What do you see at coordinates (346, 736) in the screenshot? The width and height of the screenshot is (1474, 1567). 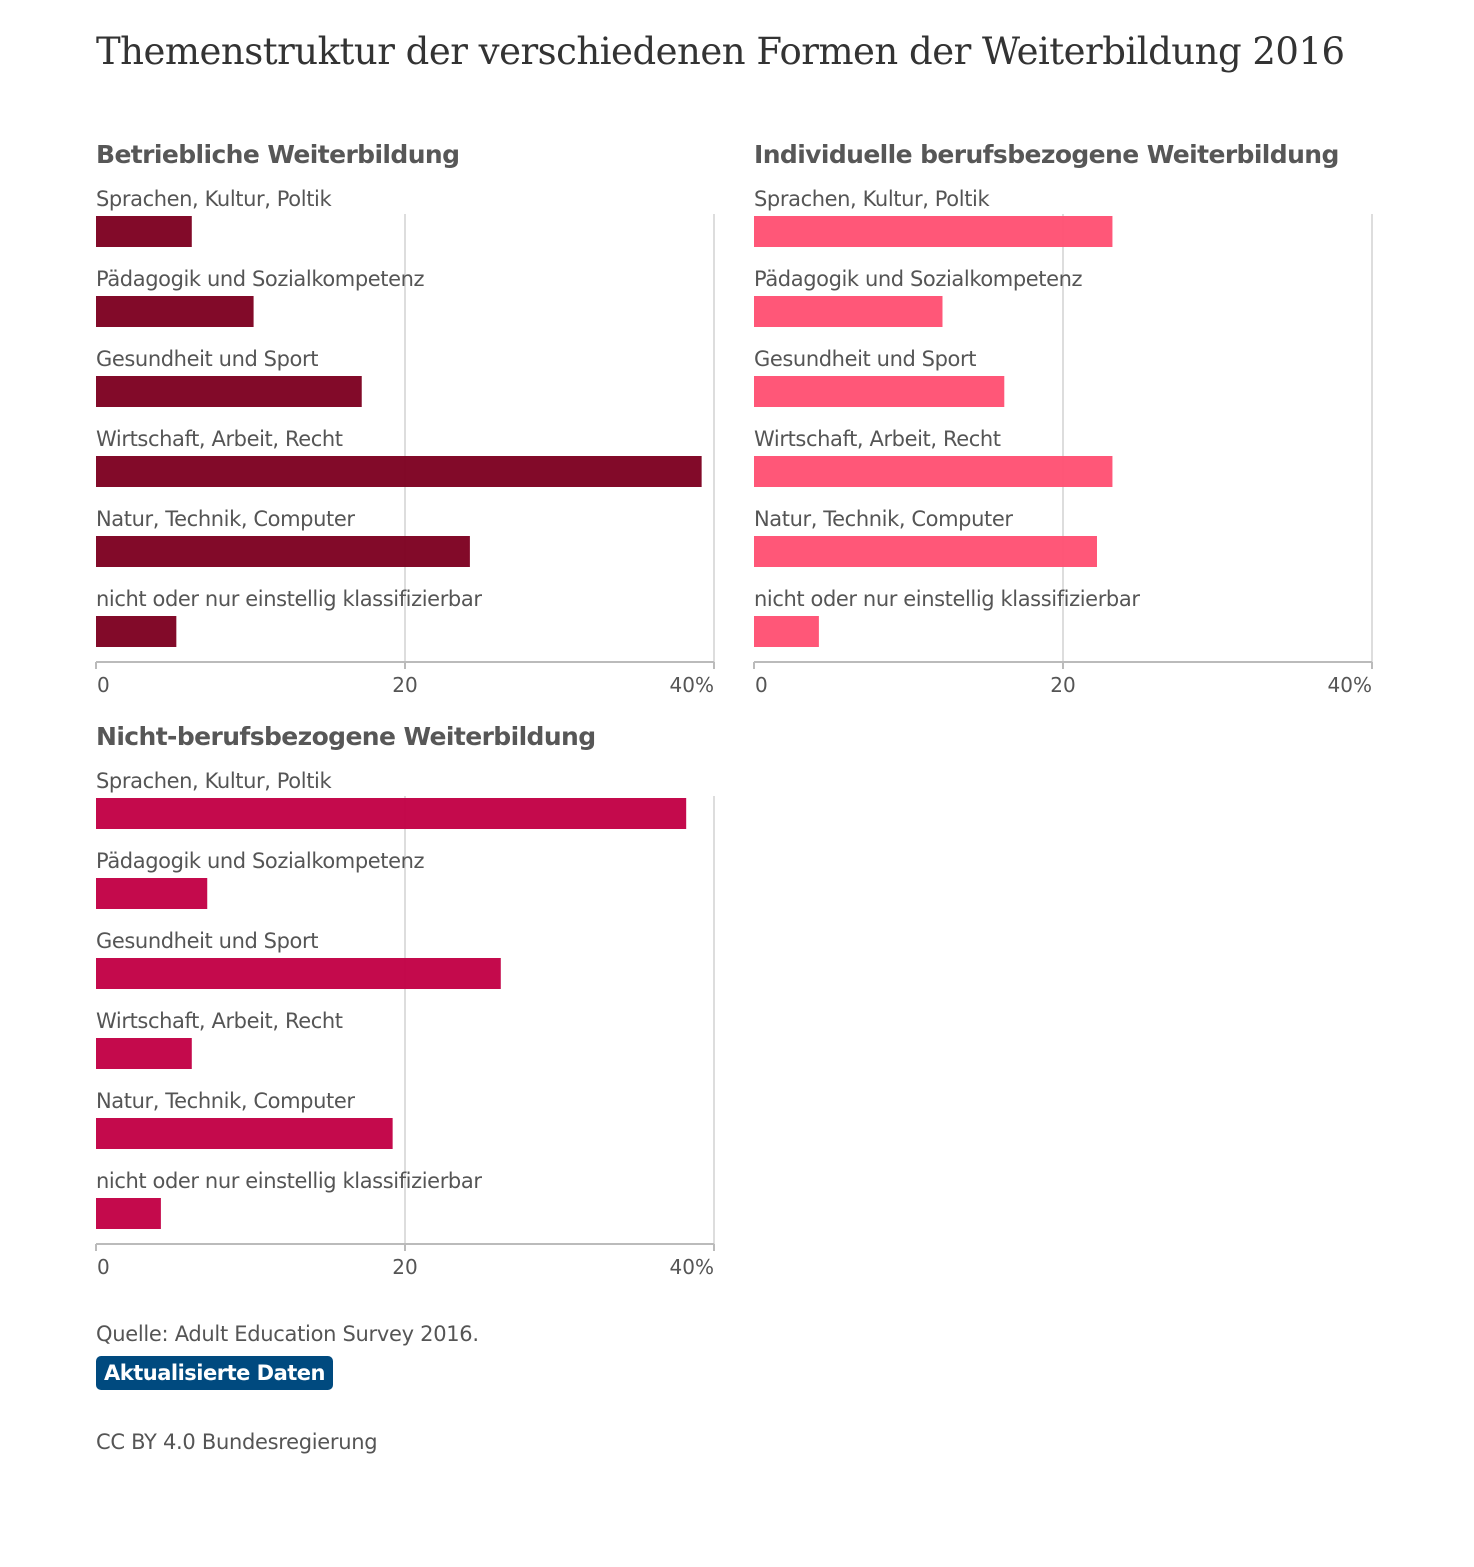 I see `panel-title: Nicht-berufsbezogene Weiterbildung` at bounding box center [346, 736].